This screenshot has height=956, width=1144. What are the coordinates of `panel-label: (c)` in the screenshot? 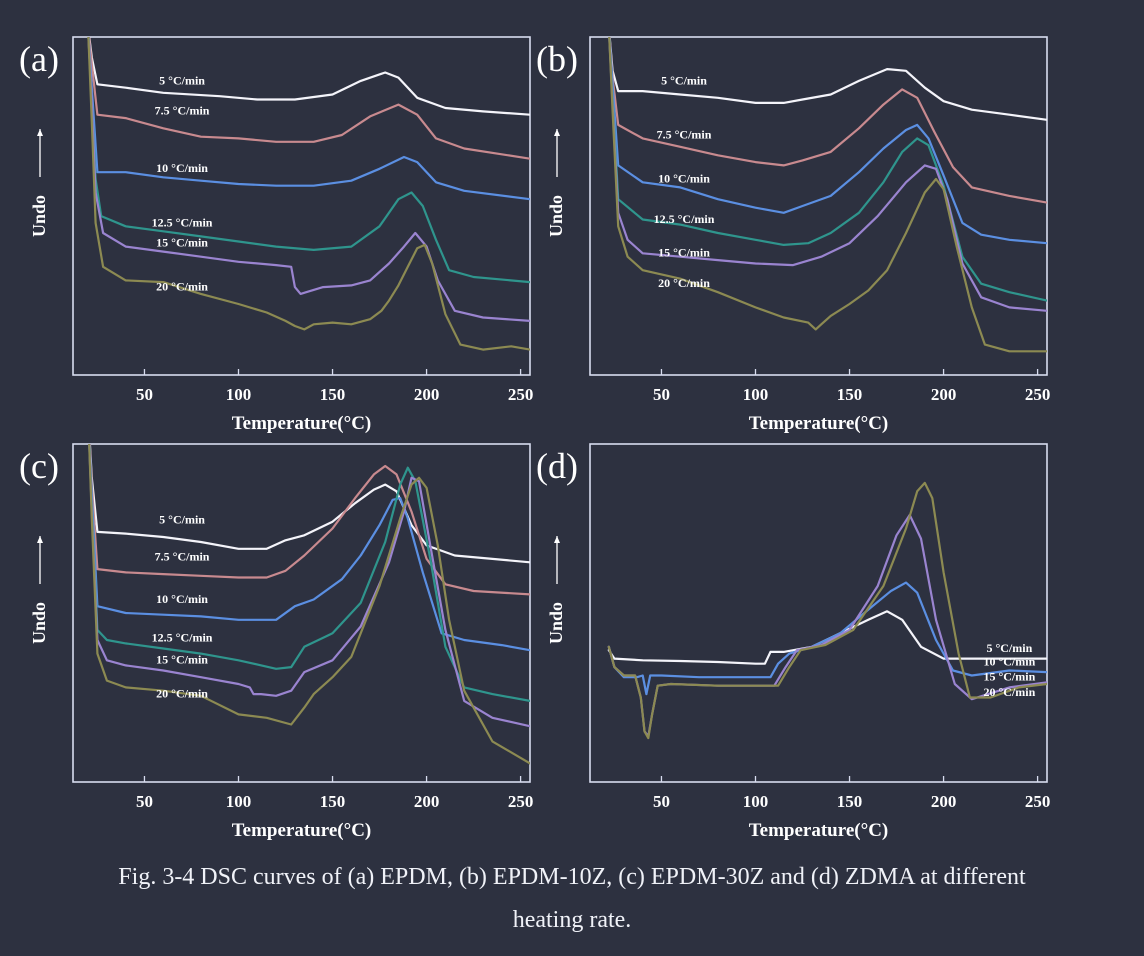 It's located at (39, 466).